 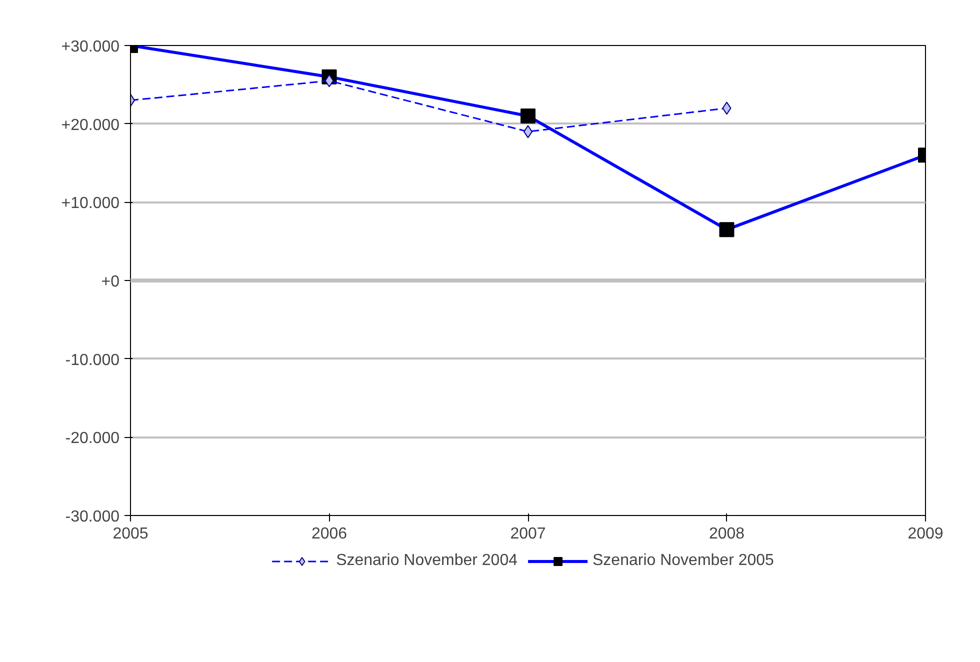 I want to click on x-tick-label: 2006, so click(x=329, y=534).